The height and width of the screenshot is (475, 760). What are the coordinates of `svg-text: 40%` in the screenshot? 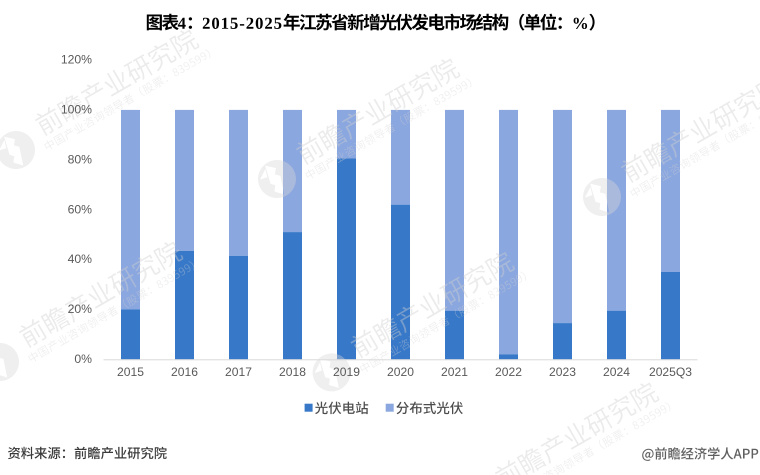 It's located at (80, 259).